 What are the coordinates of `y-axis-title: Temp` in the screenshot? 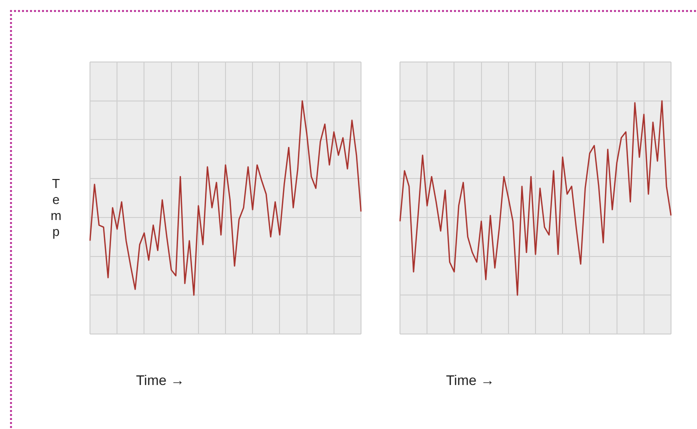 It's located at (56, 208).